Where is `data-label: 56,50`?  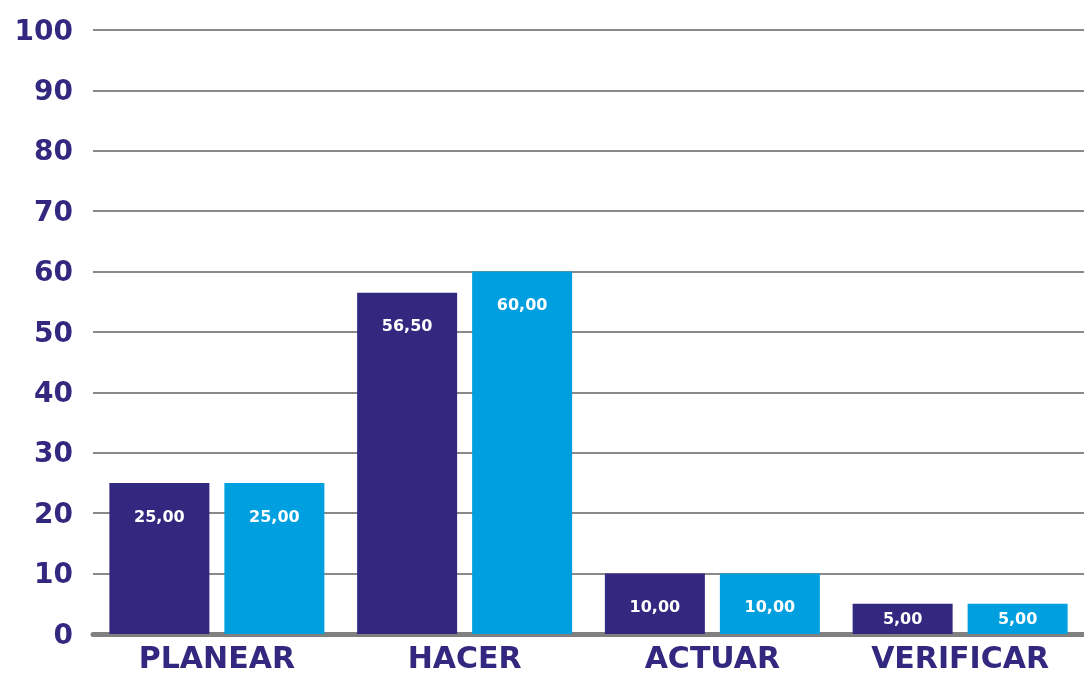 data-label: 56,50 is located at coordinates (407, 326).